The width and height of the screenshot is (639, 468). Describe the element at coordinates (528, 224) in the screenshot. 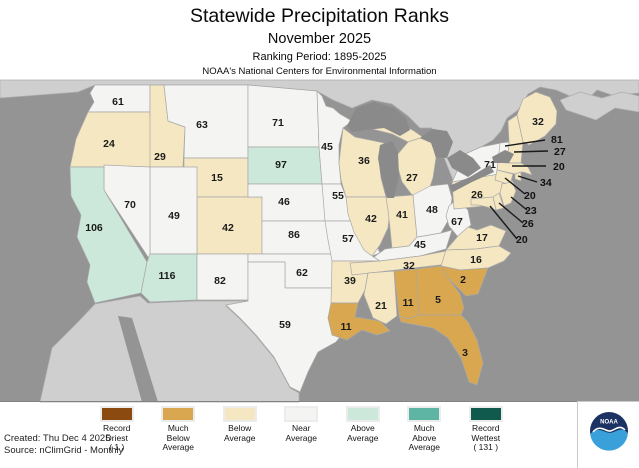

I see `callout-rank-DE: 26` at that location.